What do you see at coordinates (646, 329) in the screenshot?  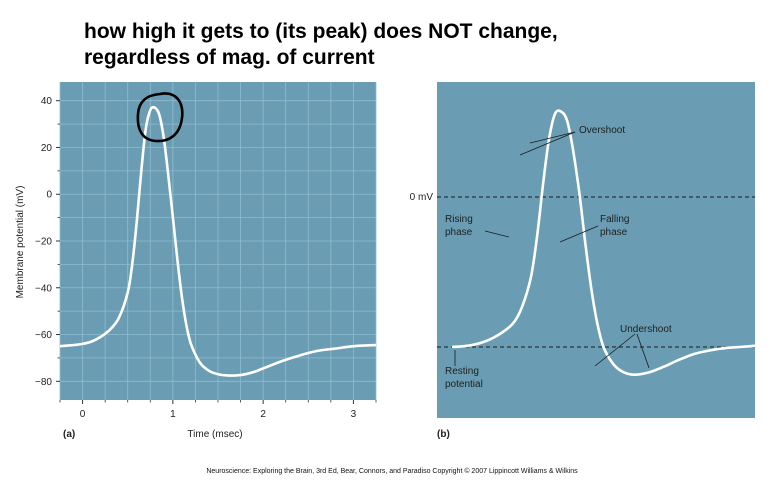 I see `undershoot-label: Undershoot` at bounding box center [646, 329].